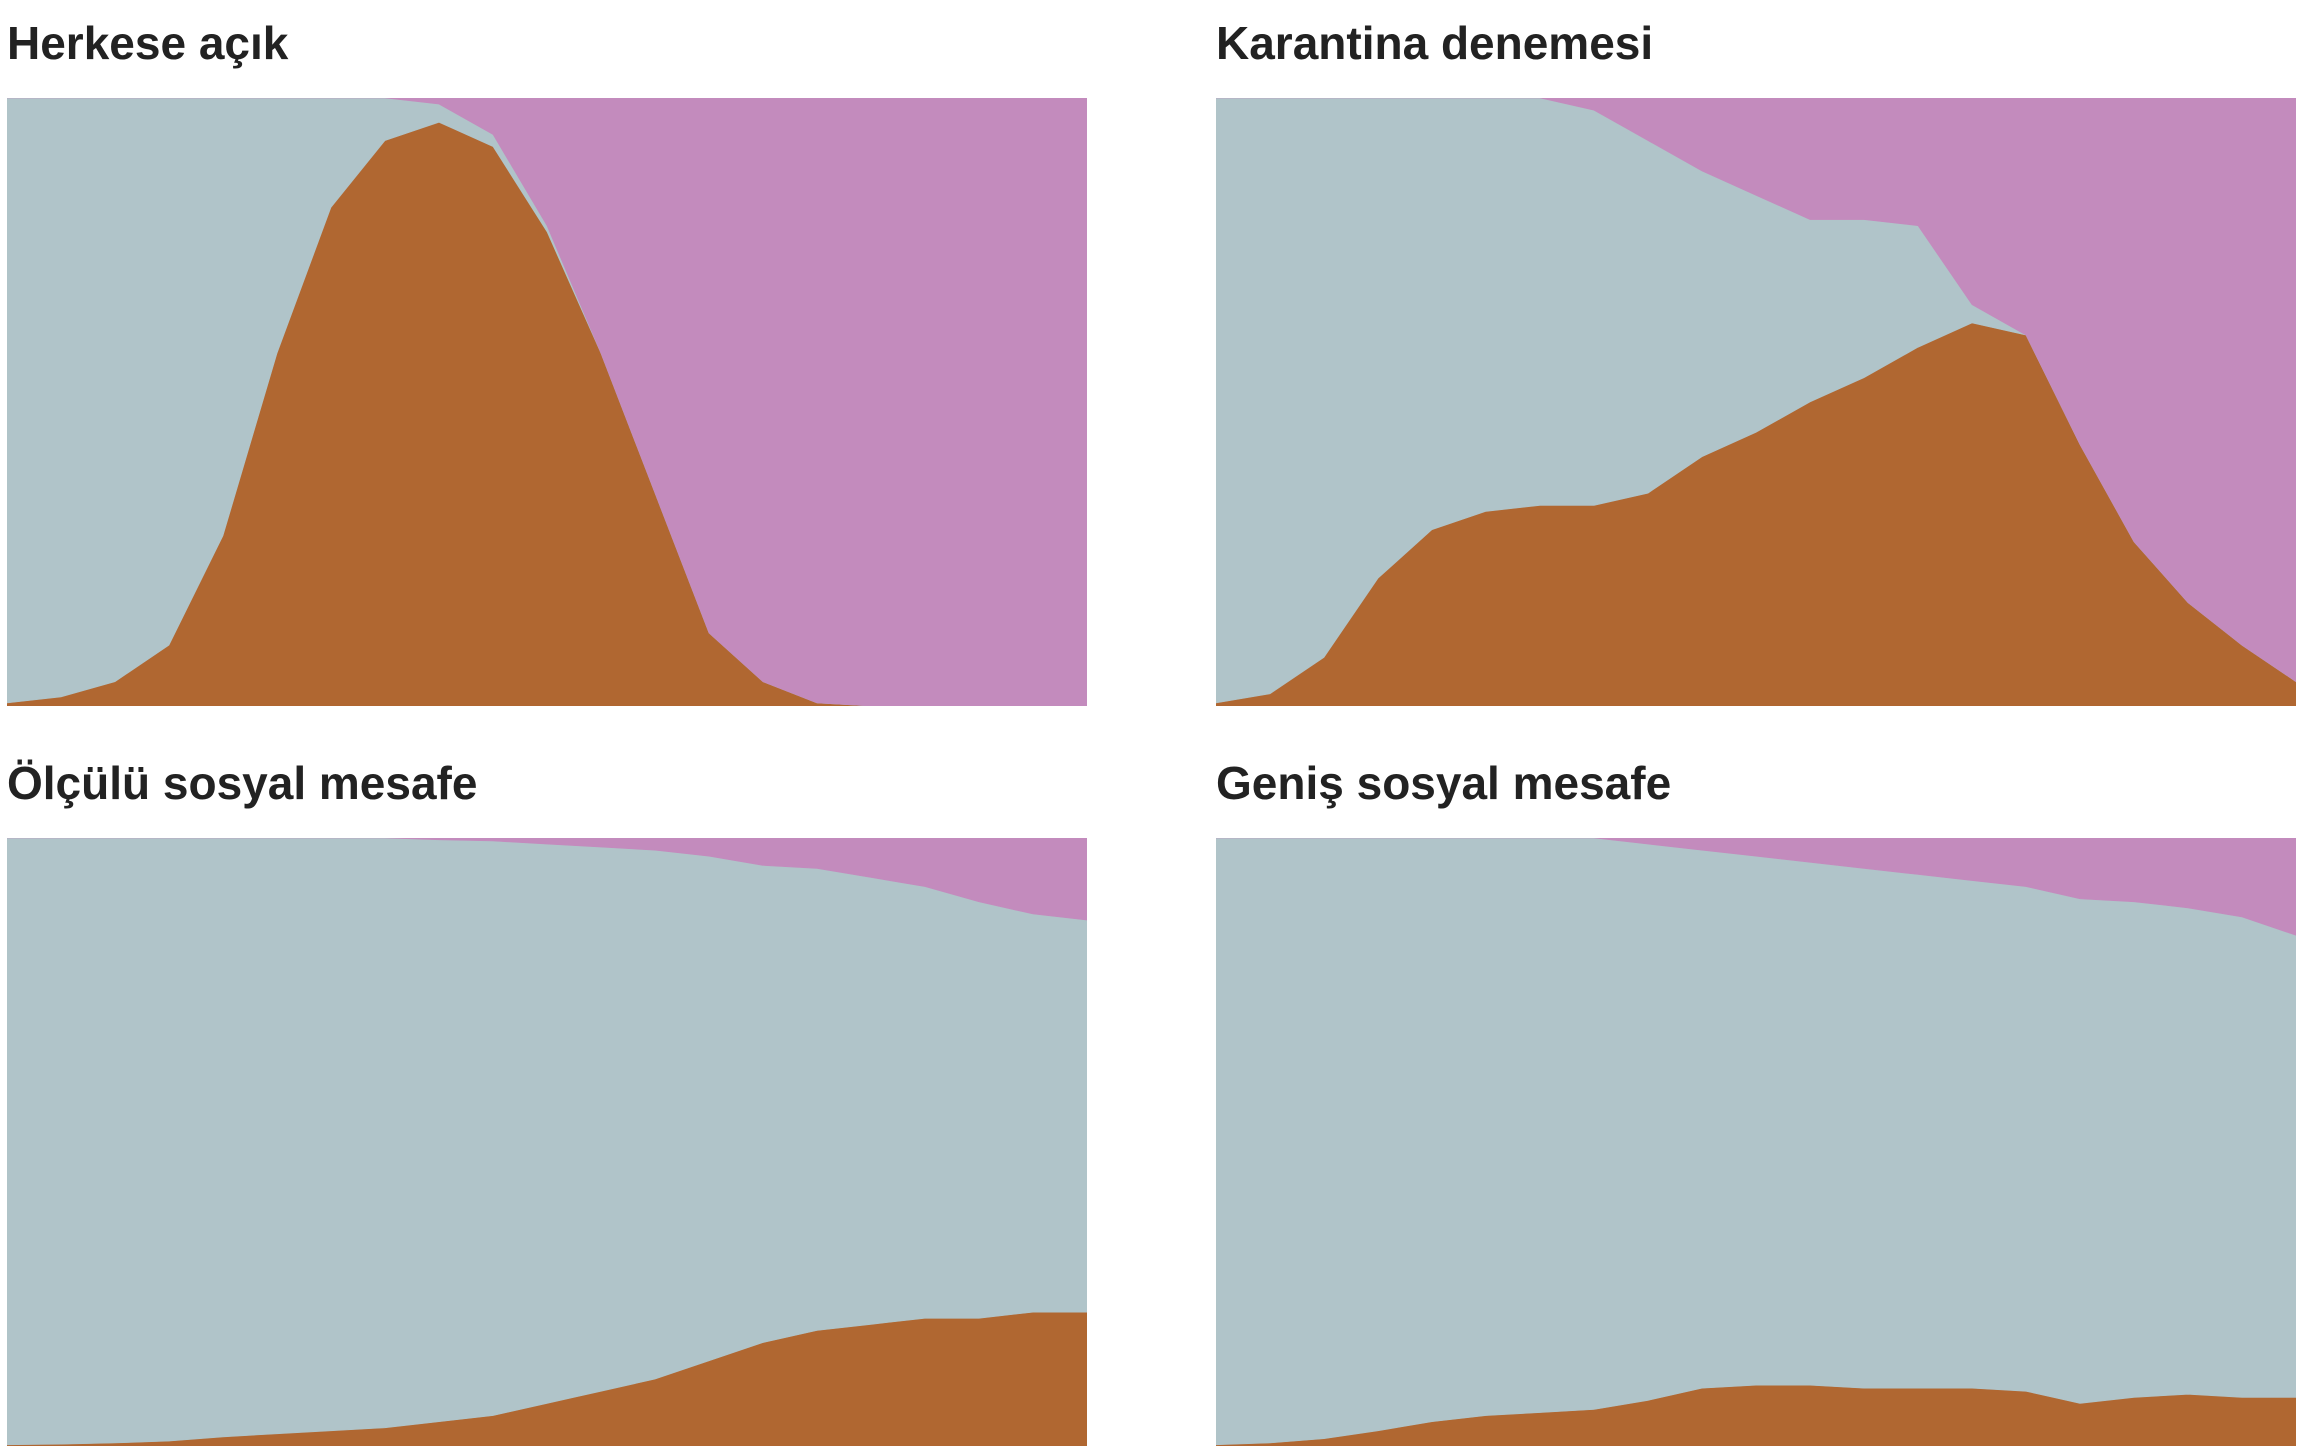  Describe the element at coordinates (1435, 43) in the screenshot. I see `chart-title: Karantina denemesi` at that location.